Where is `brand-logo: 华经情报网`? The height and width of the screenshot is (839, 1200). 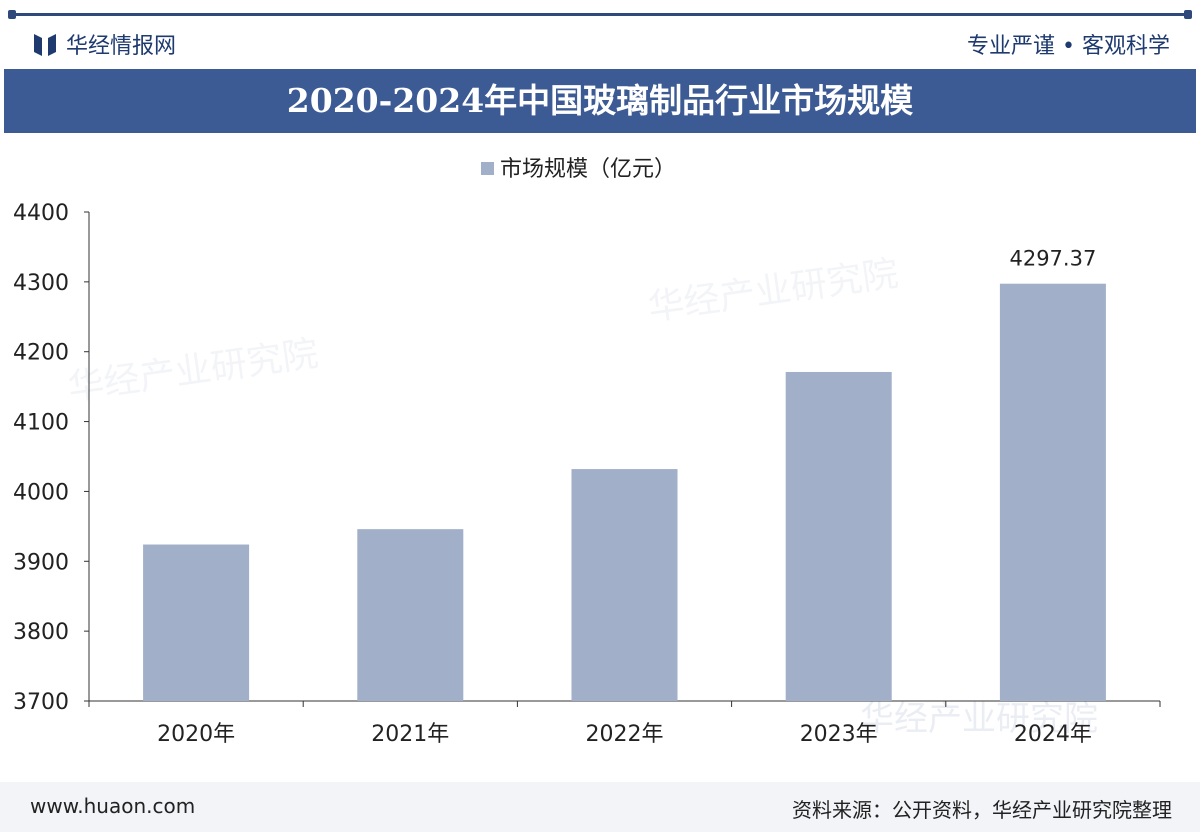
brand-logo: 华经情报网 is located at coordinates (105, 44).